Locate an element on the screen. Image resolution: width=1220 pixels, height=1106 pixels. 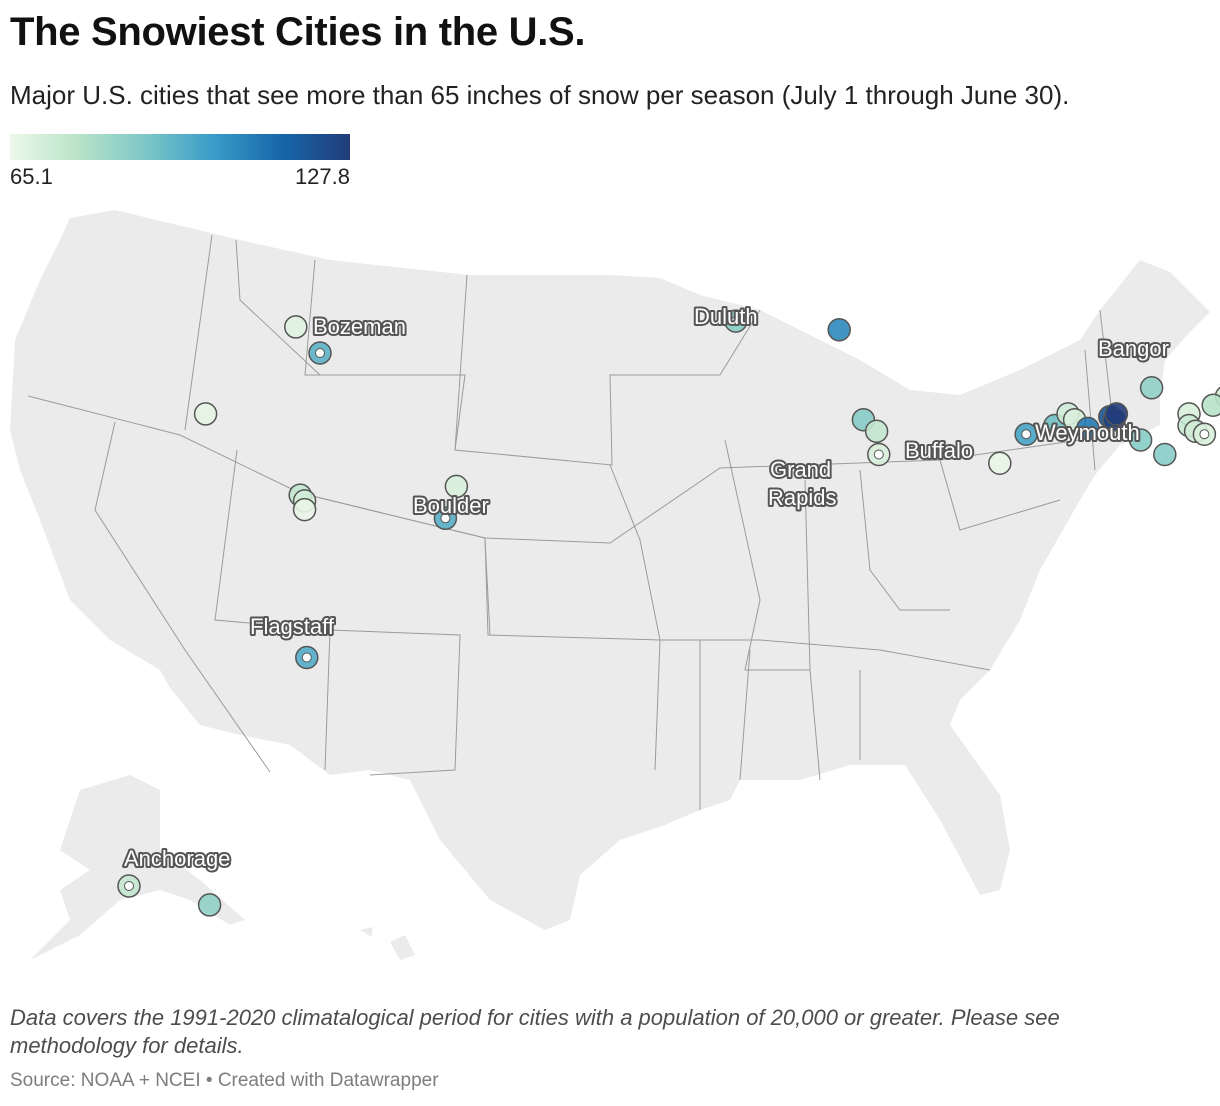
color-legend: 65.1 127.8 is located at coordinates (180, 161).